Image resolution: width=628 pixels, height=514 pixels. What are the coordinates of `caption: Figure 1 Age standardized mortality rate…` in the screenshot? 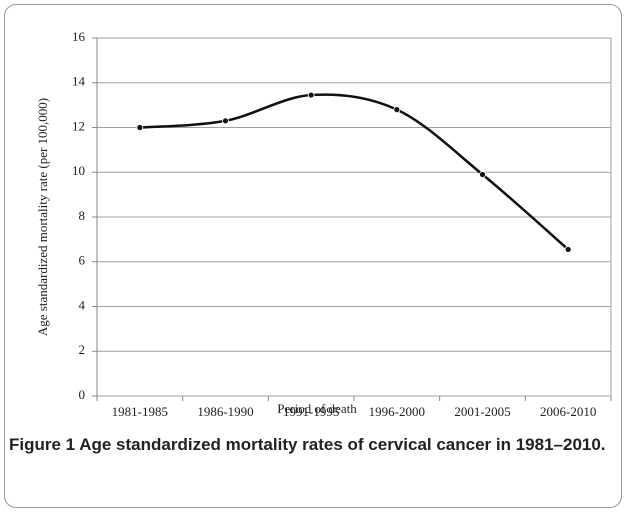 It's located at (311, 445).